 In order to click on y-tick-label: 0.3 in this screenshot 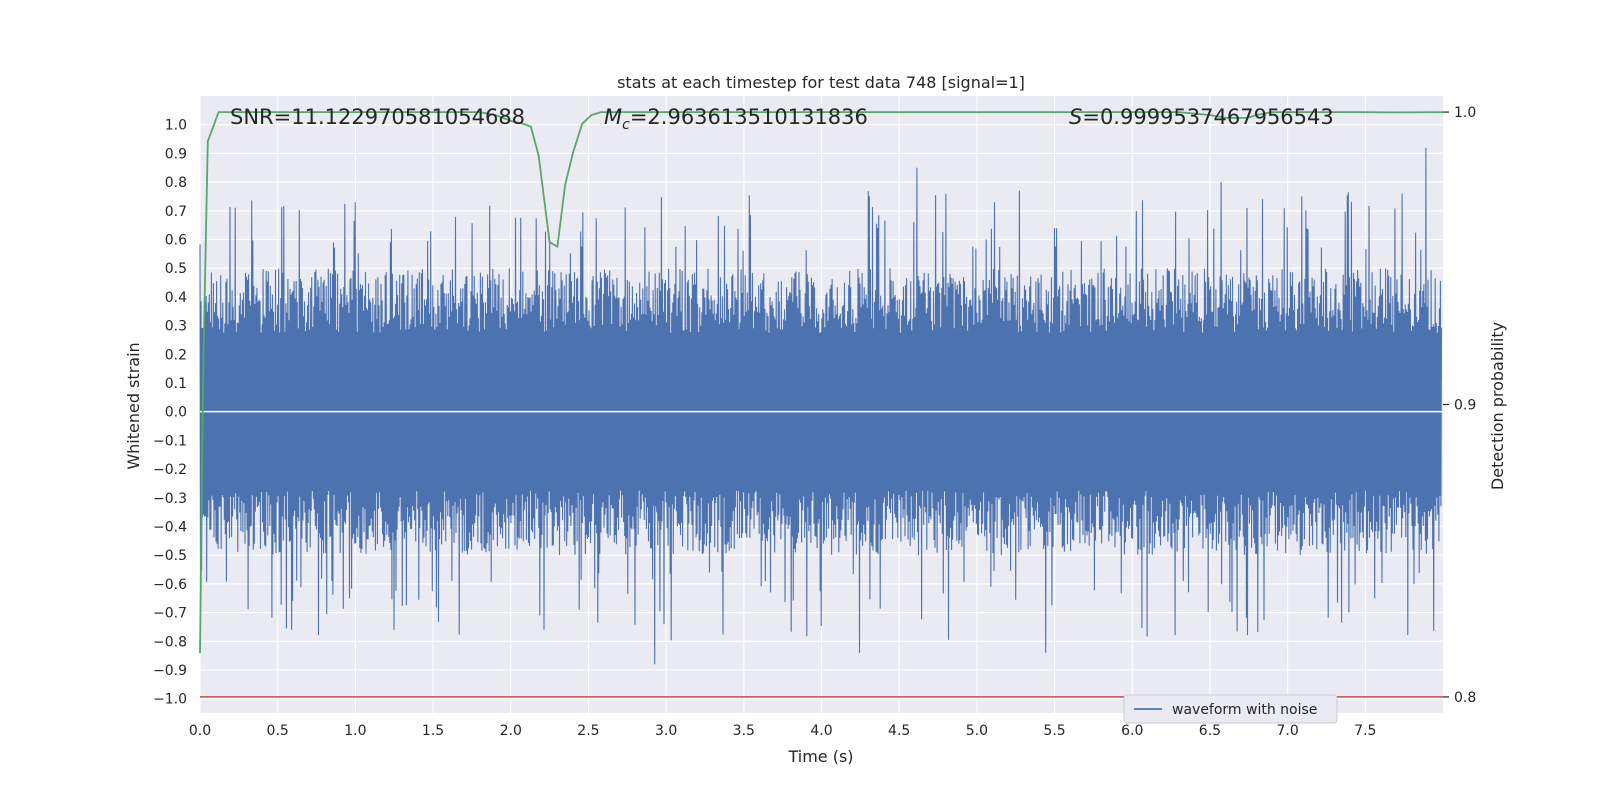, I will do `click(176, 327)`.